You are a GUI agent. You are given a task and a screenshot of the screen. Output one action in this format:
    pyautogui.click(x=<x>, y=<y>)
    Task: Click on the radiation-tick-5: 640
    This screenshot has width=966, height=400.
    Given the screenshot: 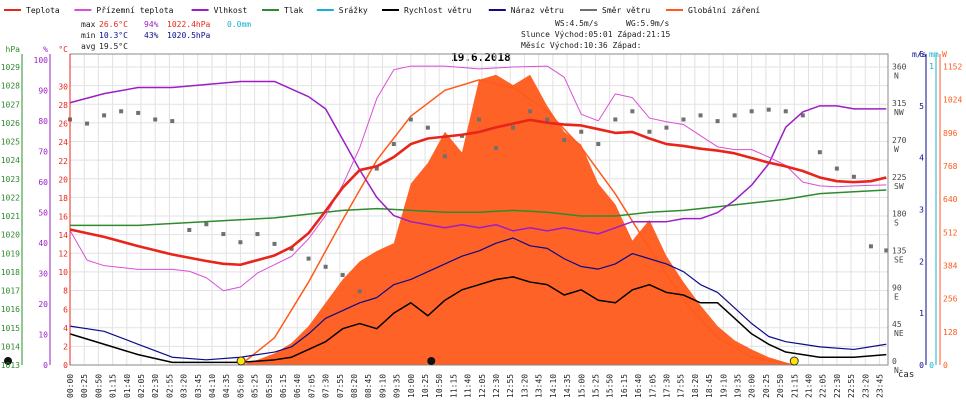 What is the action you would take?
    pyautogui.click(x=950, y=199)
    